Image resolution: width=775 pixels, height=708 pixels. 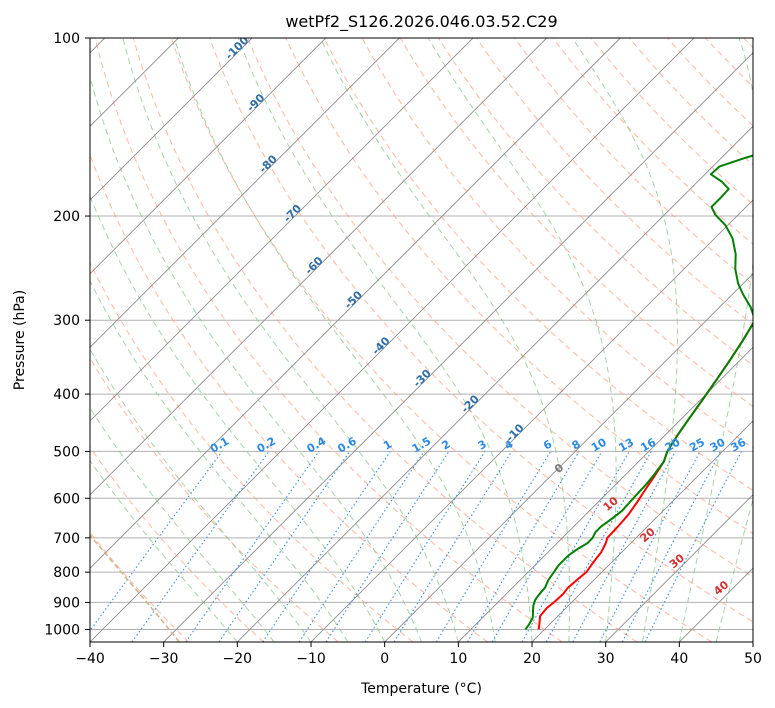 What do you see at coordinates (532, 659) in the screenshot?
I see `x-tick-label: 20` at bounding box center [532, 659].